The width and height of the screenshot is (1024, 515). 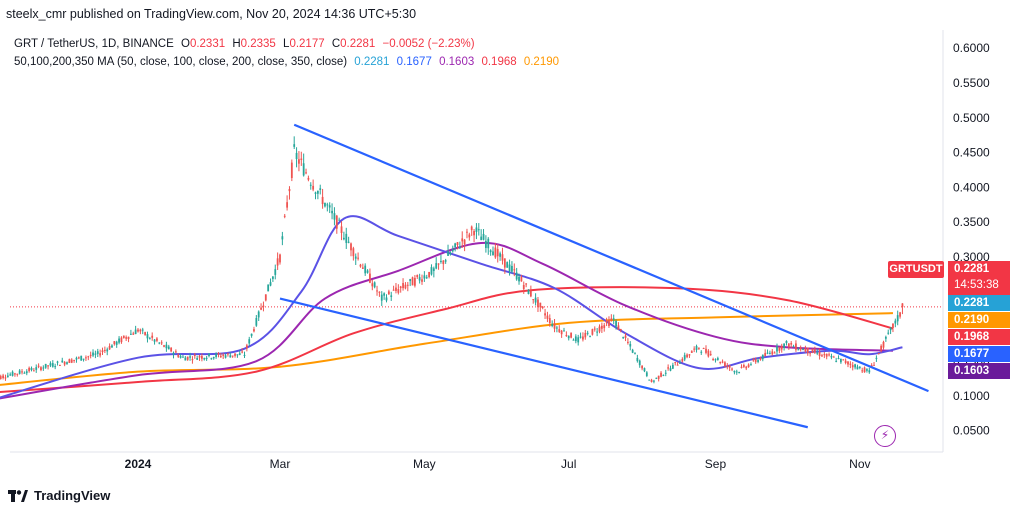 What do you see at coordinates (59, 495) in the screenshot?
I see `tradingview-logo: TradingView` at bounding box center [59, 495].